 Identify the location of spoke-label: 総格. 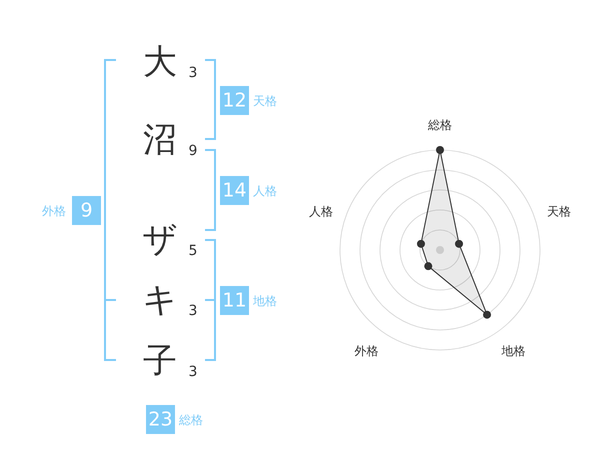
(439, 125).